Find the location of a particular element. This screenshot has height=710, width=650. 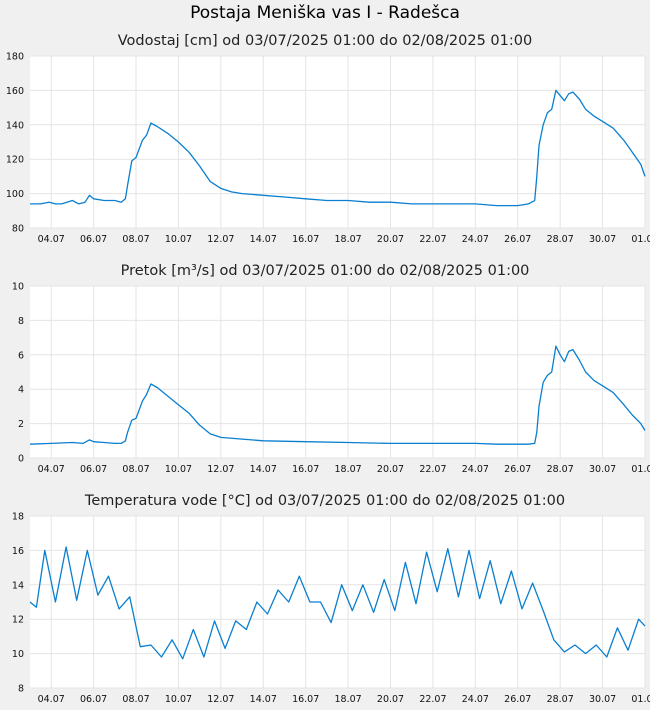

y-tick-label: 6 is located at coordinates (21, 355).